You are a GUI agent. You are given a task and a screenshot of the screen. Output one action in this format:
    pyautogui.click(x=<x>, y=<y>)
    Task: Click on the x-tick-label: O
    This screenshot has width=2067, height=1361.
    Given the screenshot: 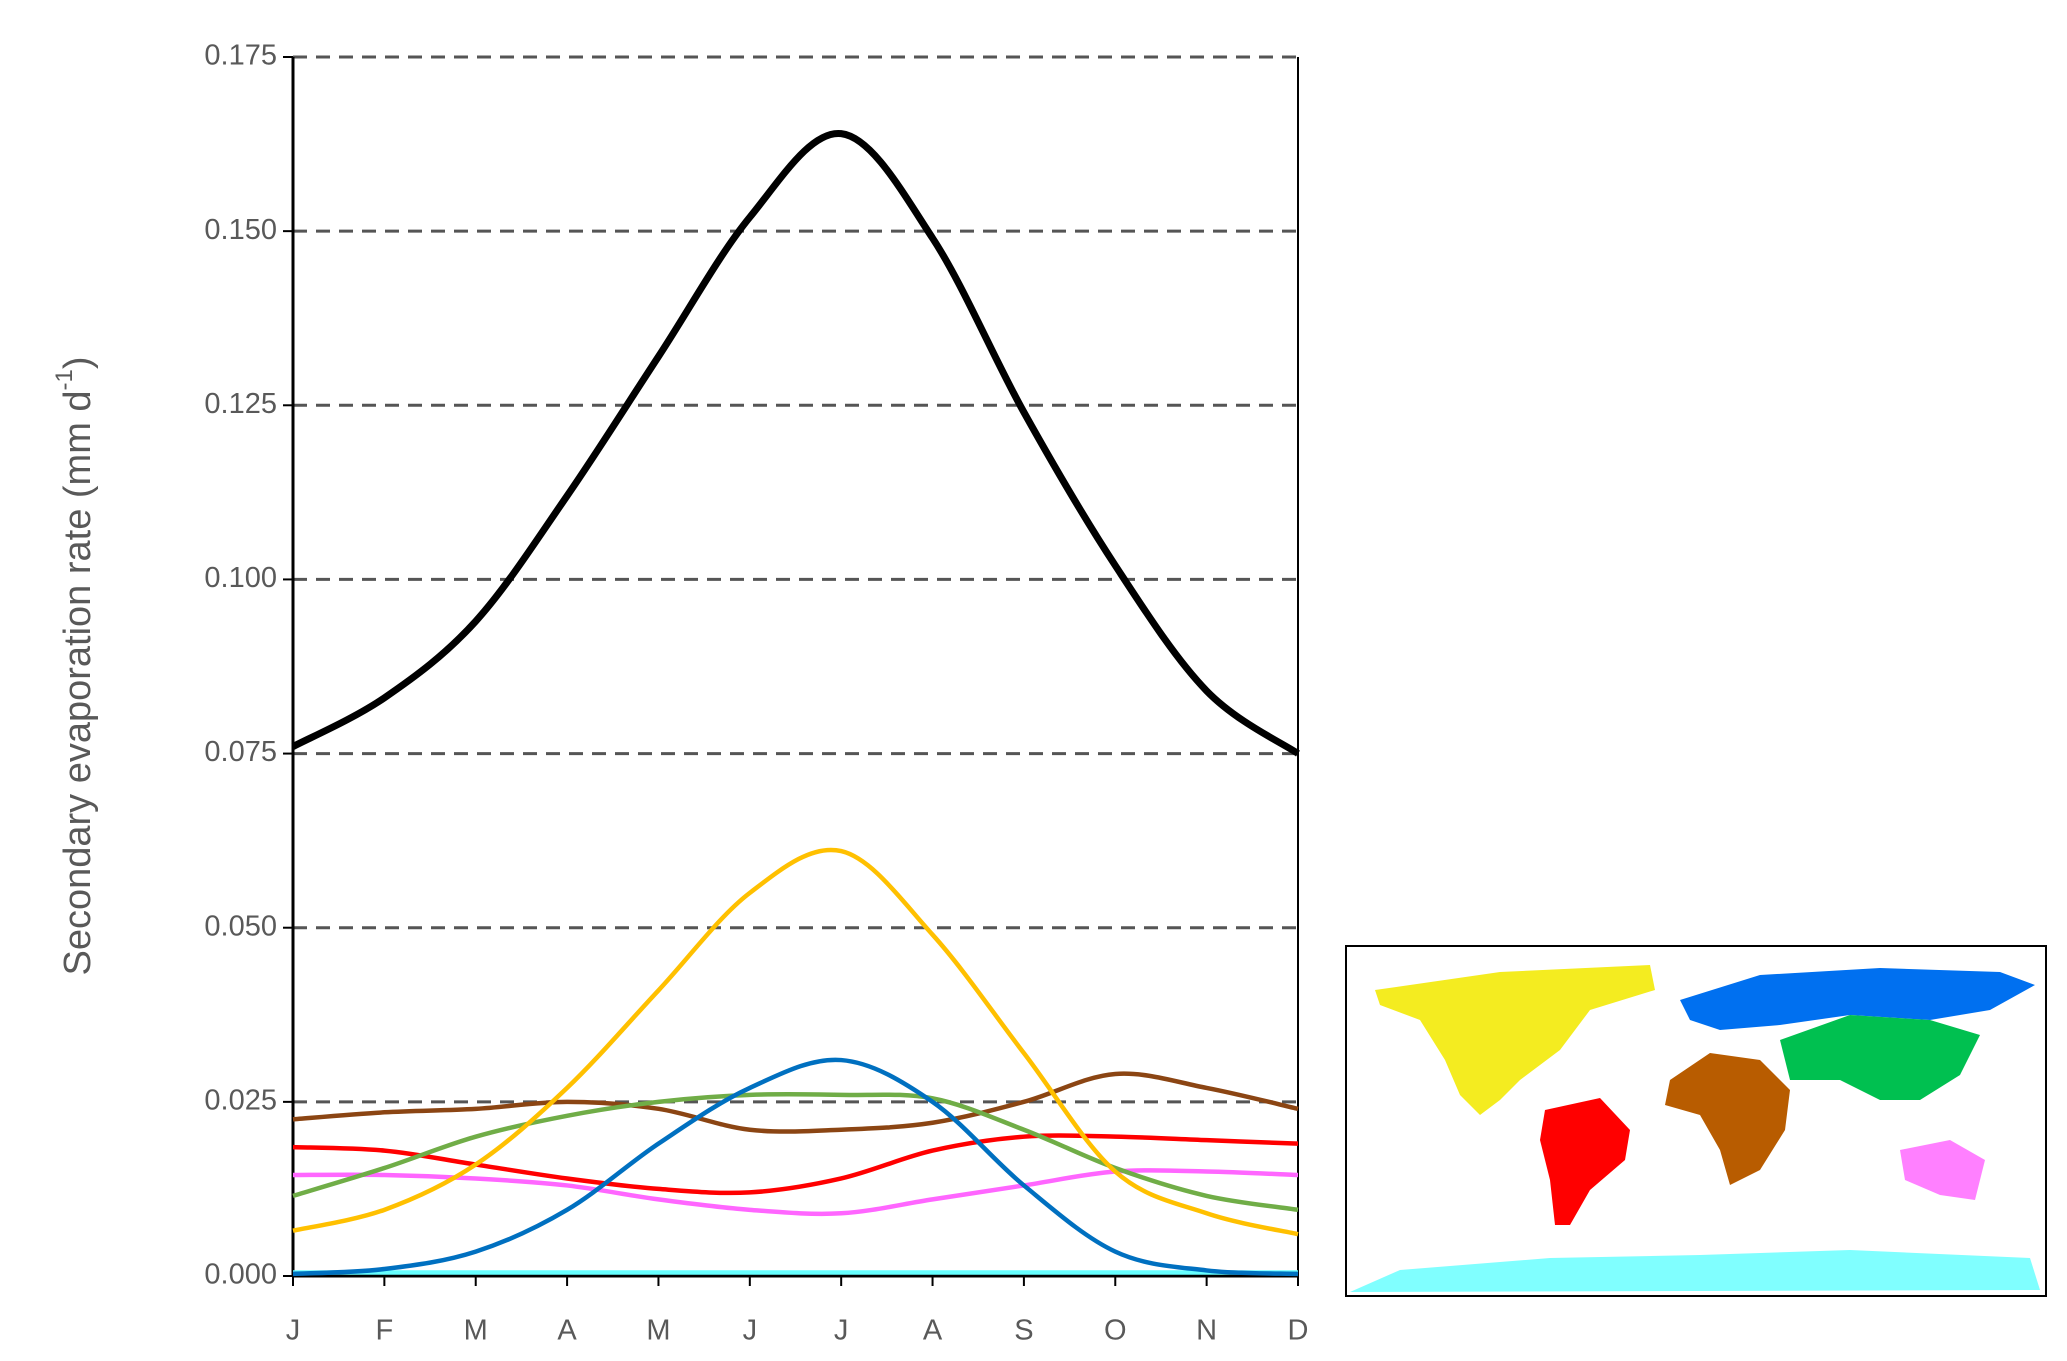 What is the action you would take?
    pyautogui.click(x=1115, y=1331)
    